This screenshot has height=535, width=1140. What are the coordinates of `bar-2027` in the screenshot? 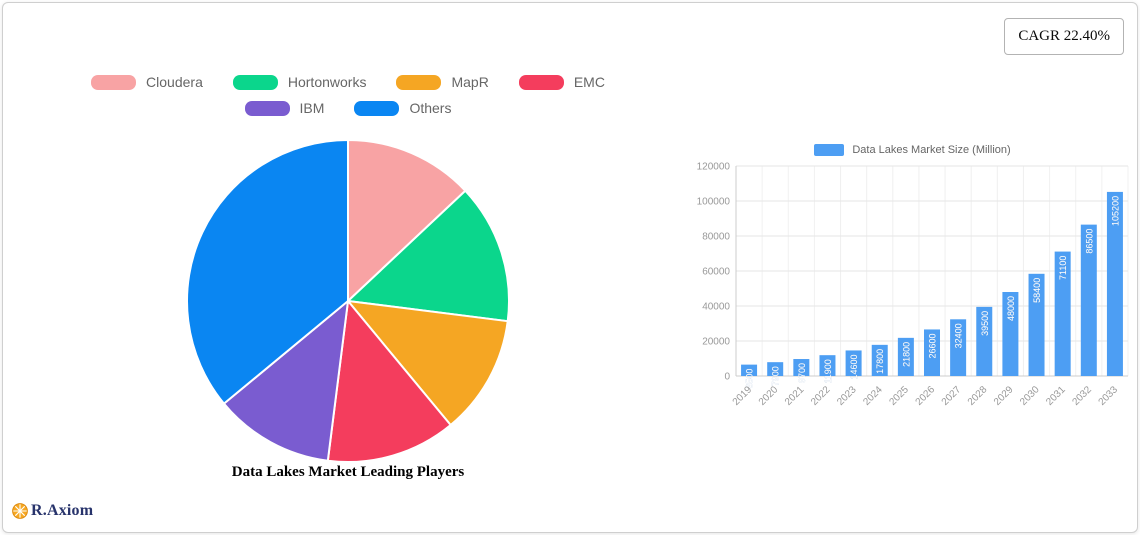 It's located at (958, 347).